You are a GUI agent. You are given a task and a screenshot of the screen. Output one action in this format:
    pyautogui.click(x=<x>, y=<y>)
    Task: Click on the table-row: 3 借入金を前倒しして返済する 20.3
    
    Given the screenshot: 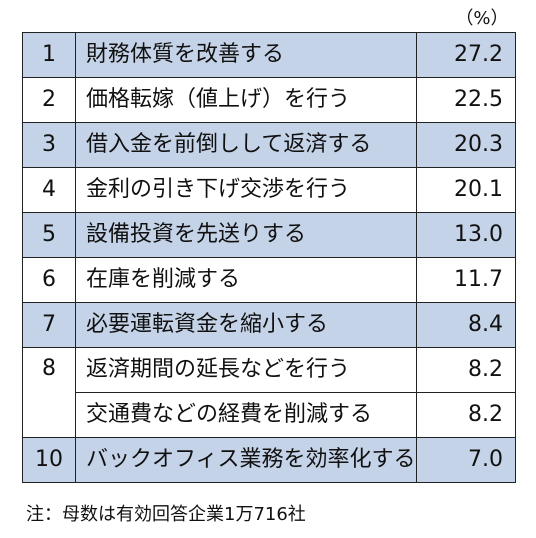 What is the action you would take?
    pyautogui.click(x=269, y=145)
    